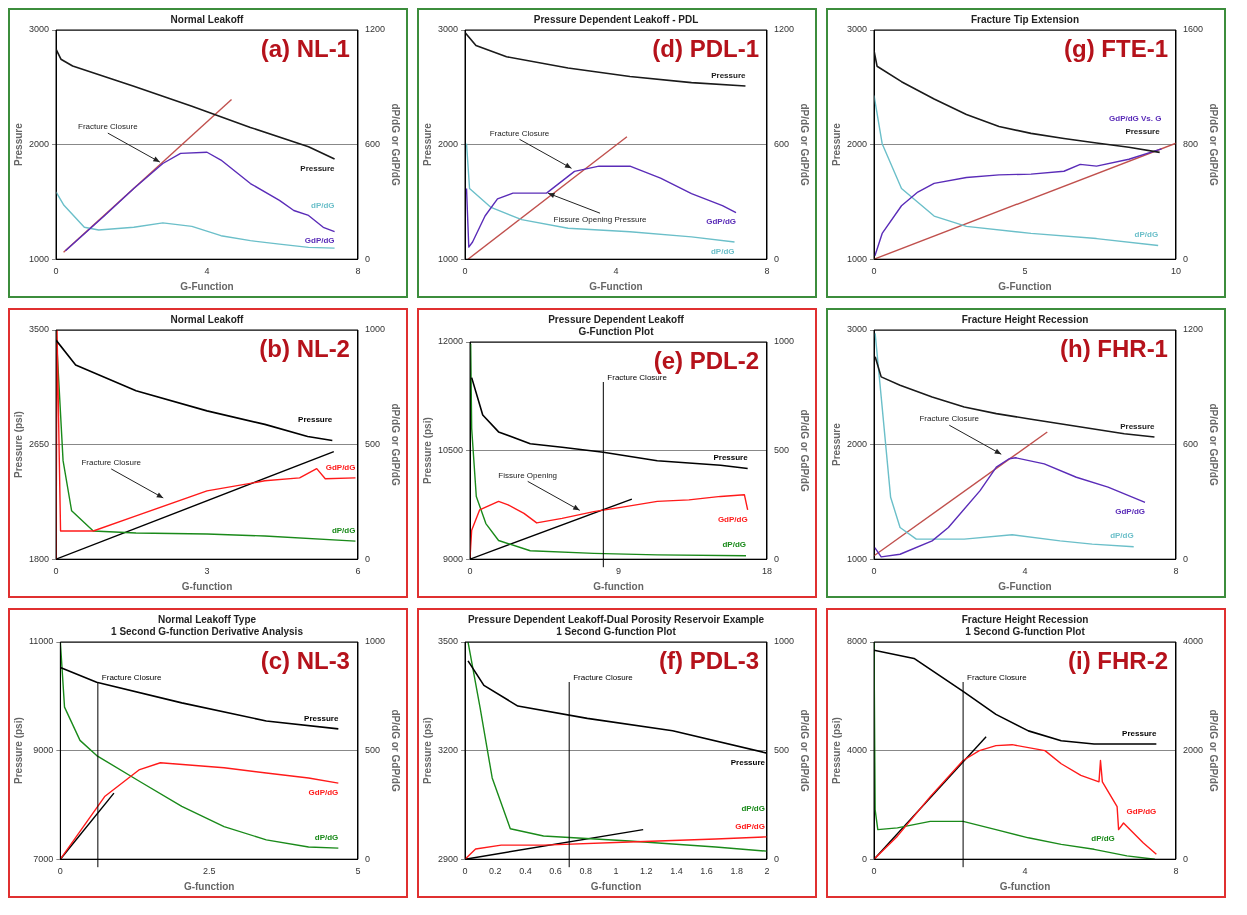 Image resolution: width=1247 pixels, height=915 pixels. Describe the element at coordinates (555, 871) in the screenshot. I see `x-tick-label: 0.6` at that location.